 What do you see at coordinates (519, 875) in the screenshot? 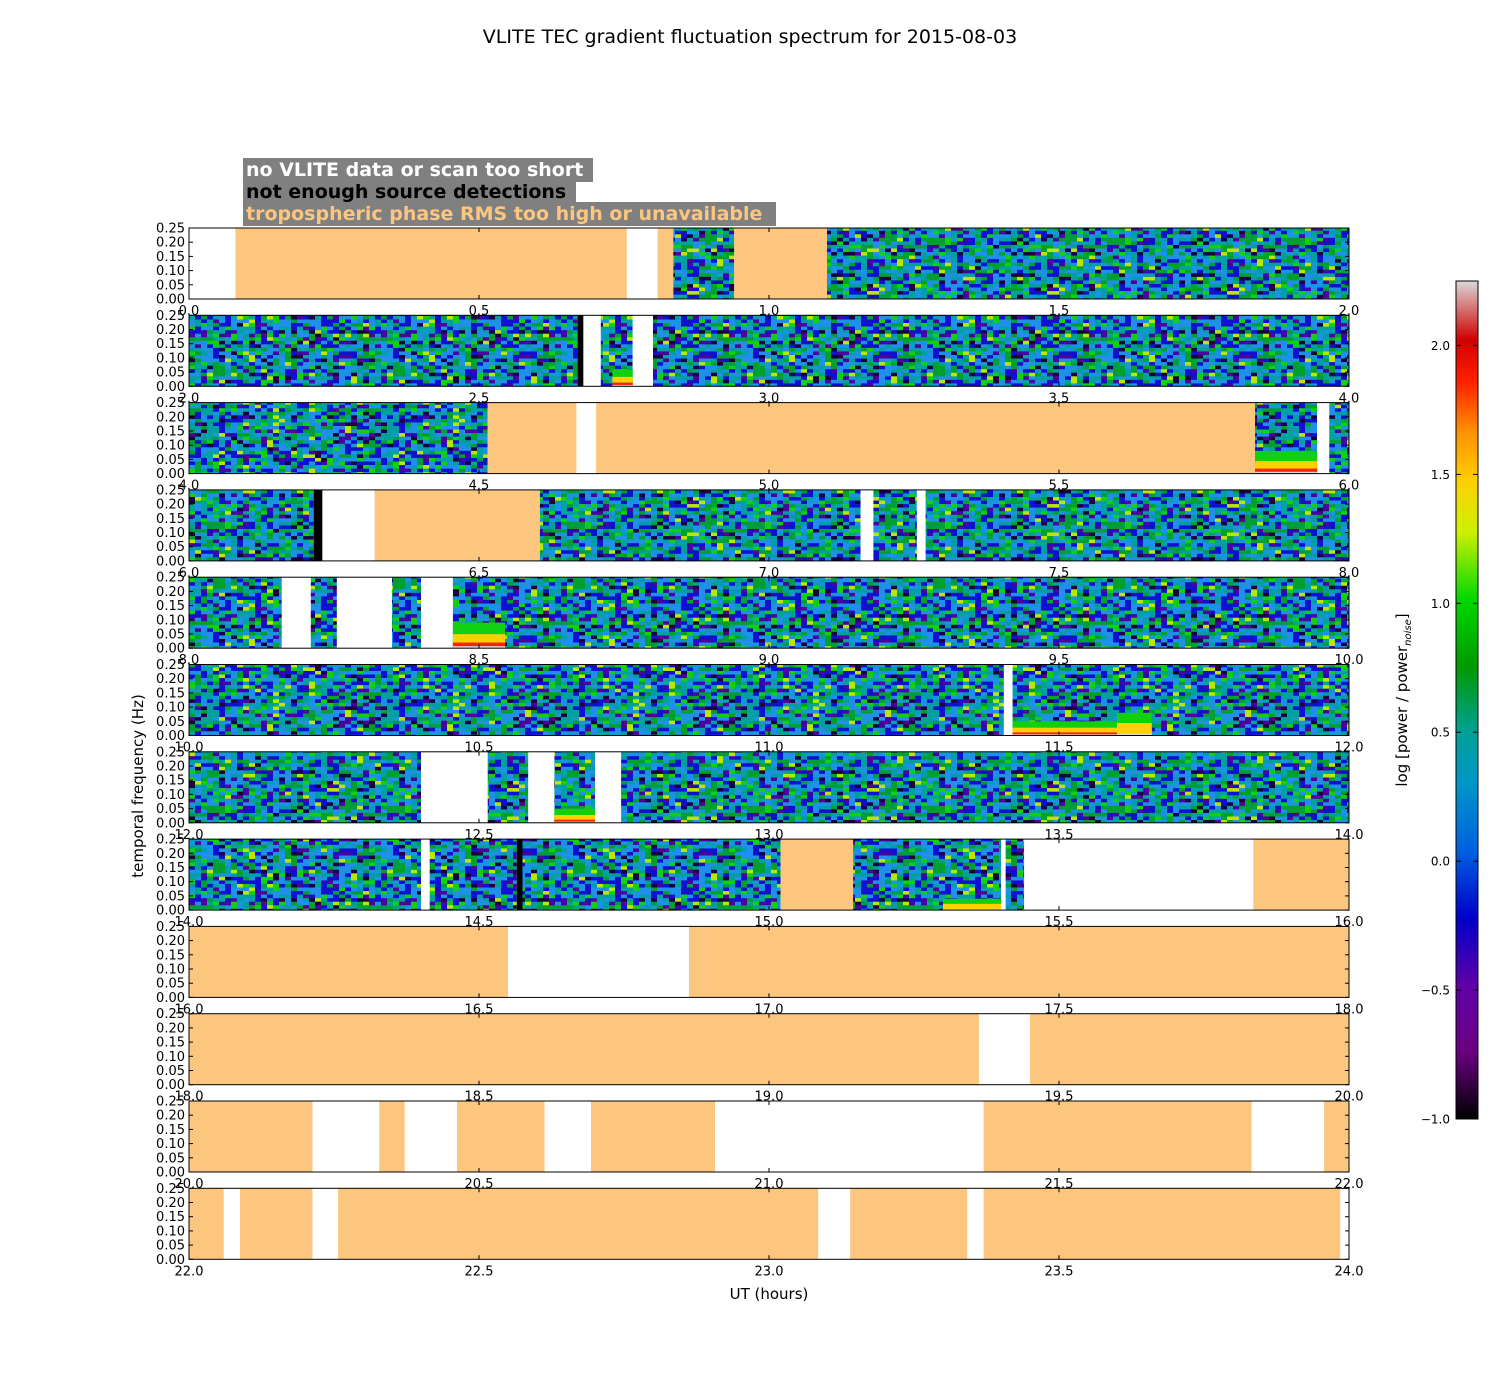
I see `segment-few-detections` at bounding box center [519, 875].